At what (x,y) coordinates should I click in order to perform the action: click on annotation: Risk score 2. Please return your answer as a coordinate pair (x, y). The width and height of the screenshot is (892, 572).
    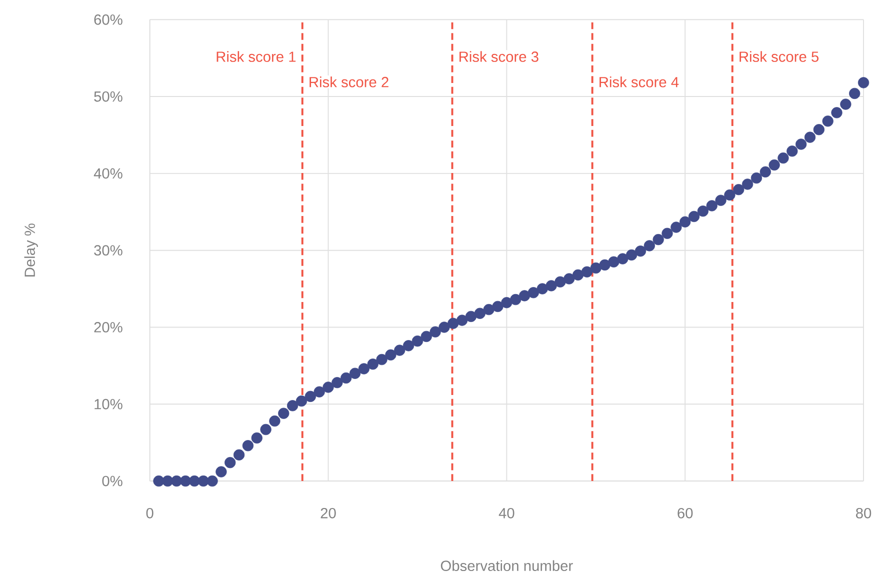
    Looking at the image, I should click on (349, 82).